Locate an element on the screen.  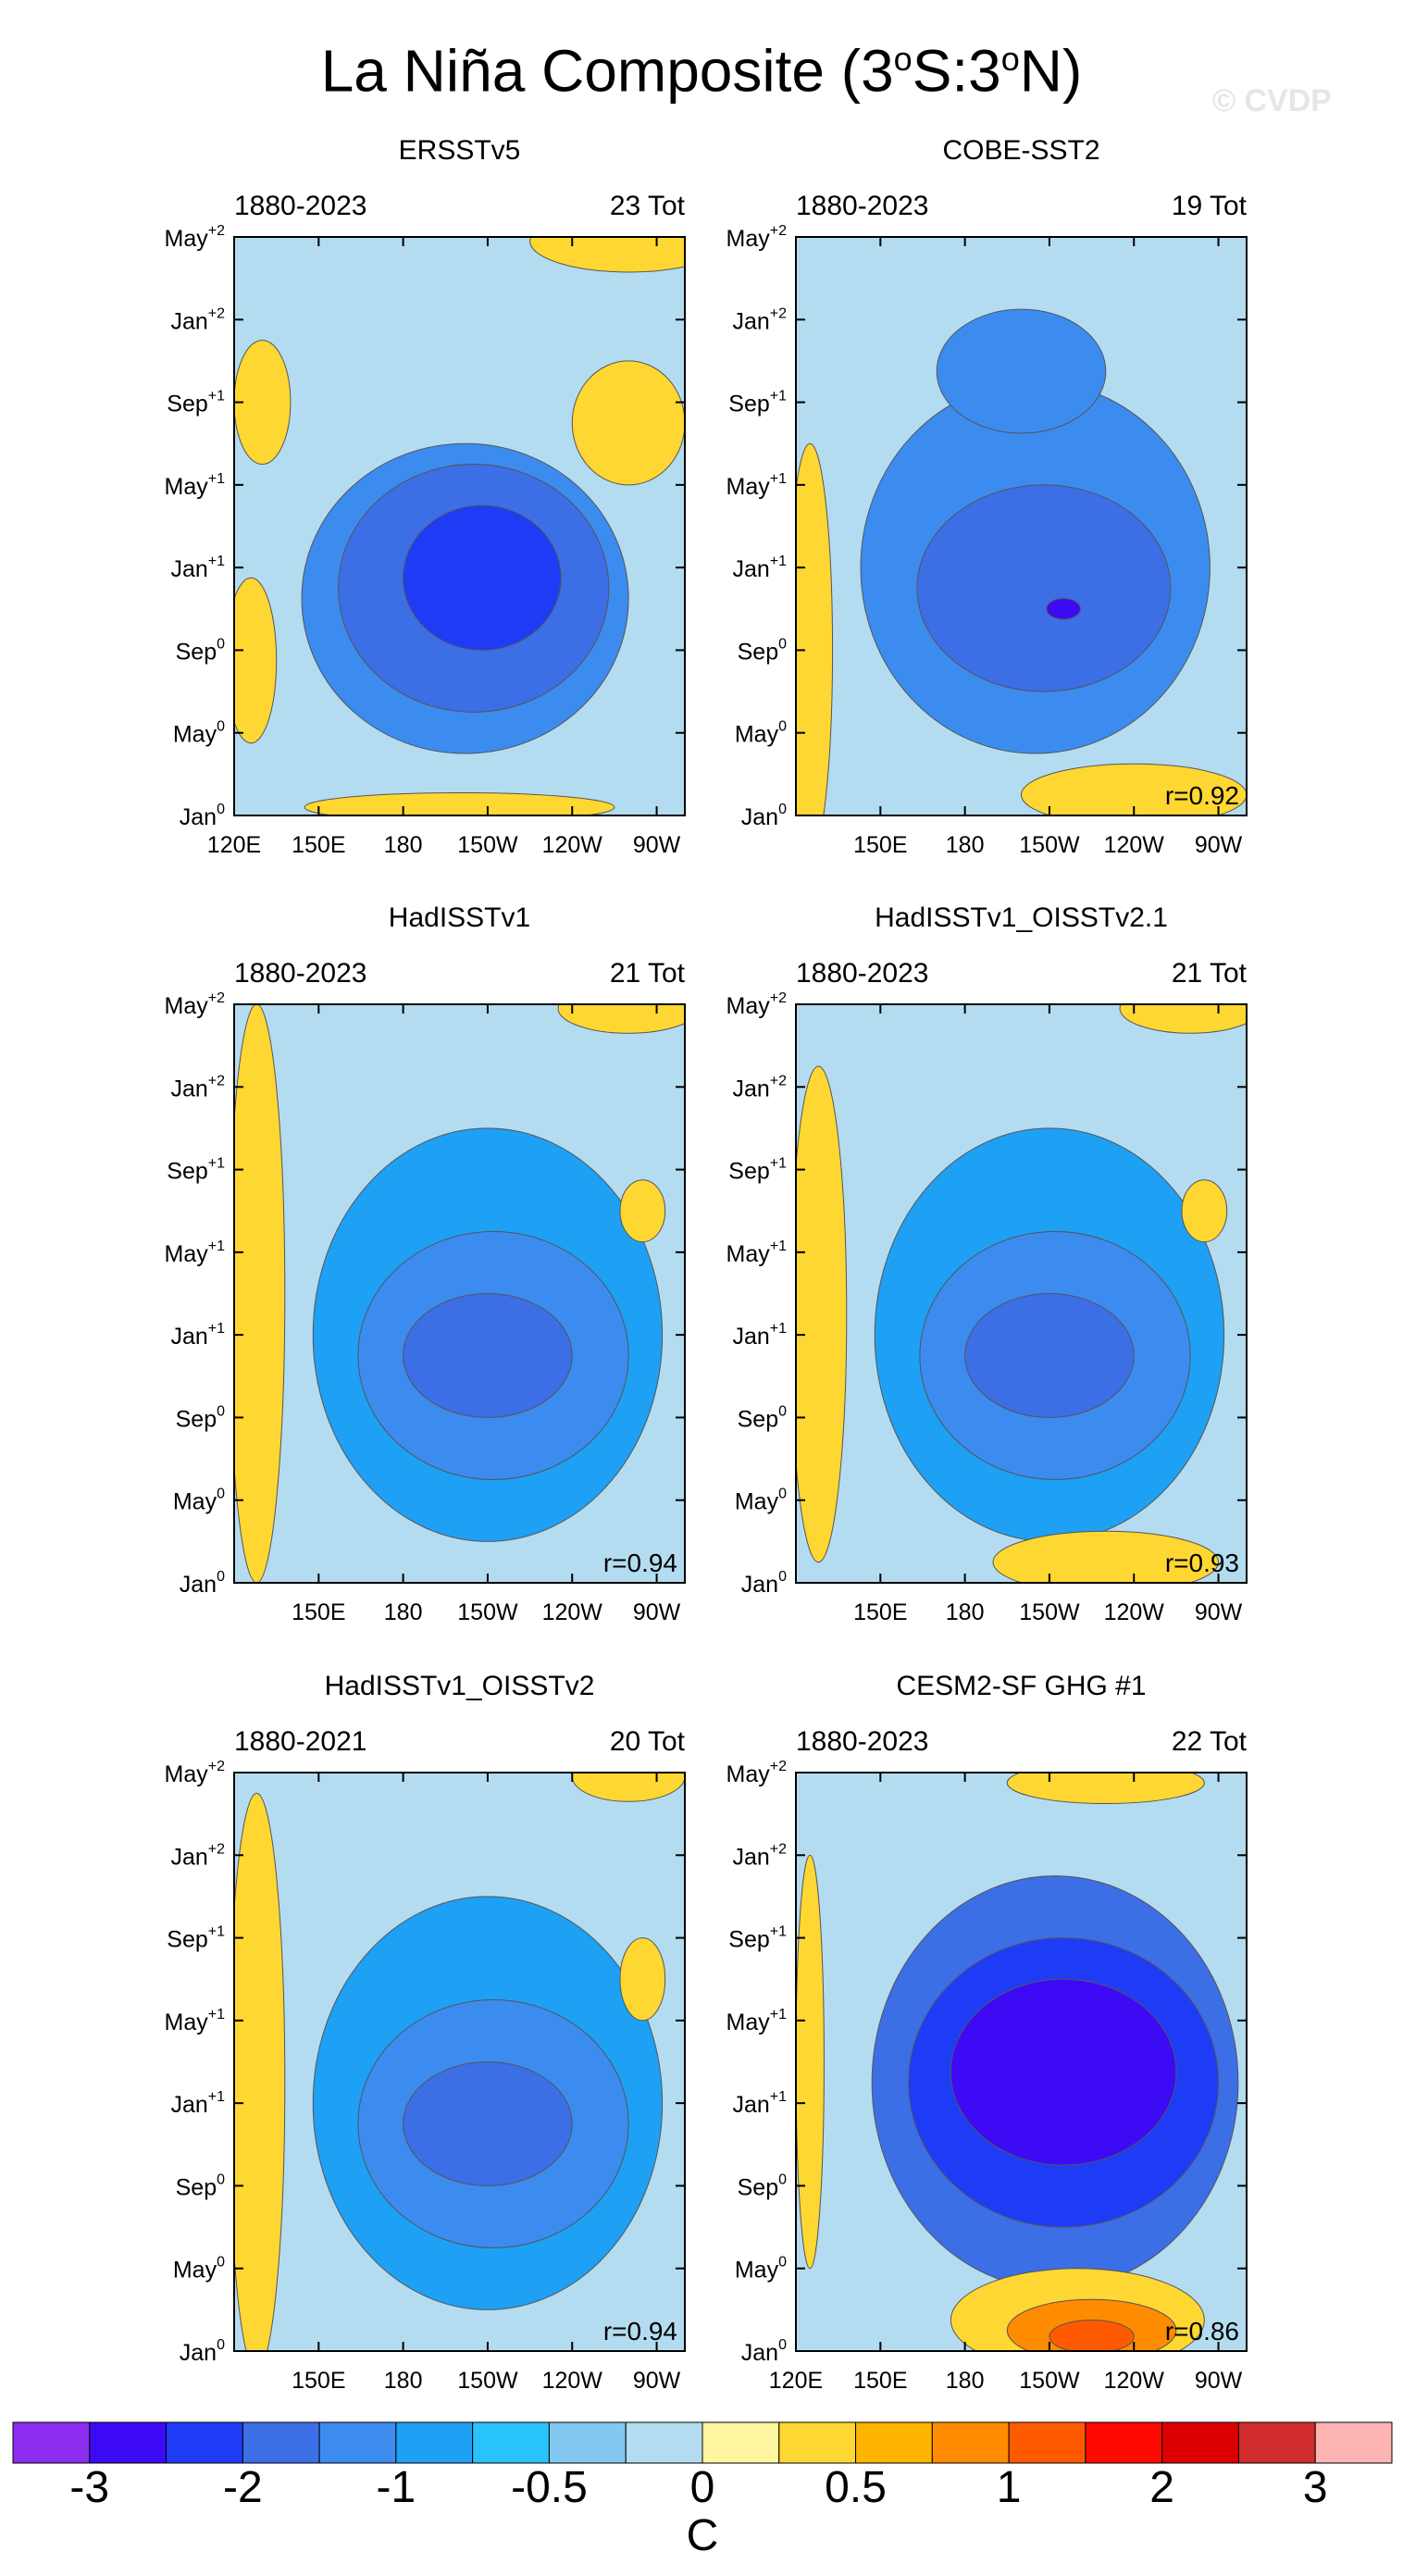
panel-title: COBE-SST2 is located at coordinates (1021, 150).